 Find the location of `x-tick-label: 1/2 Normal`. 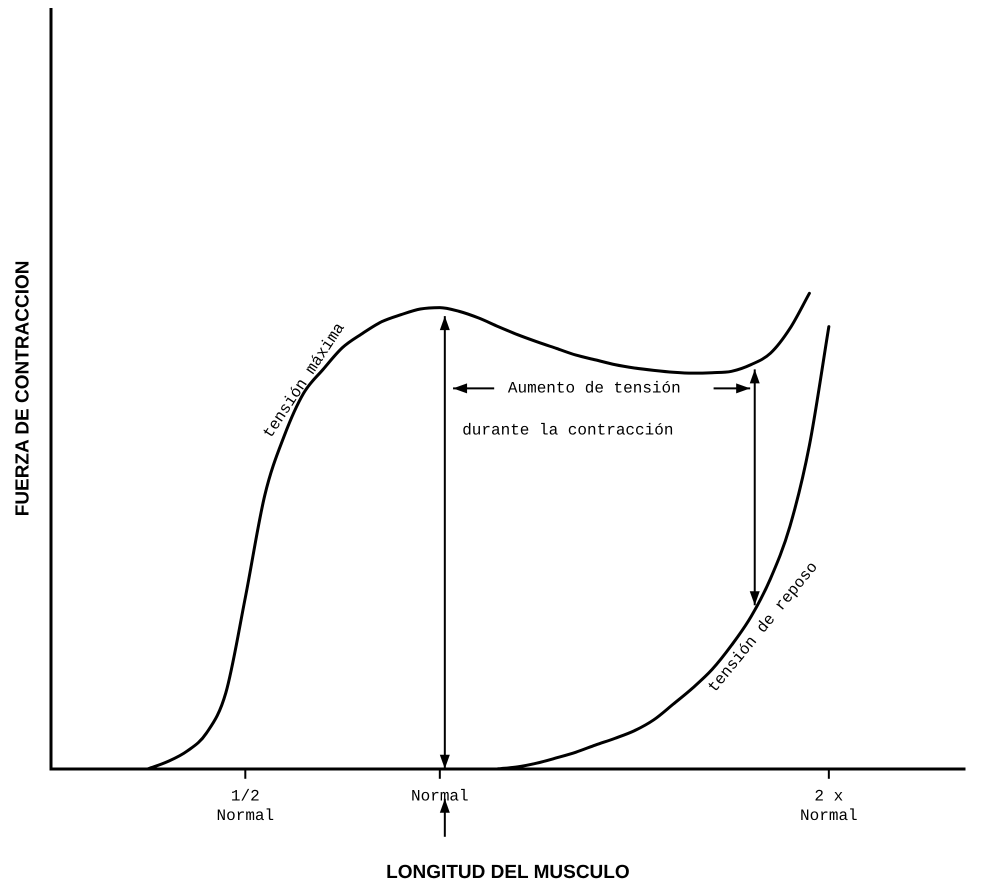

x-tick-label: 1/2 Normal is located at coordinates (245, 806).